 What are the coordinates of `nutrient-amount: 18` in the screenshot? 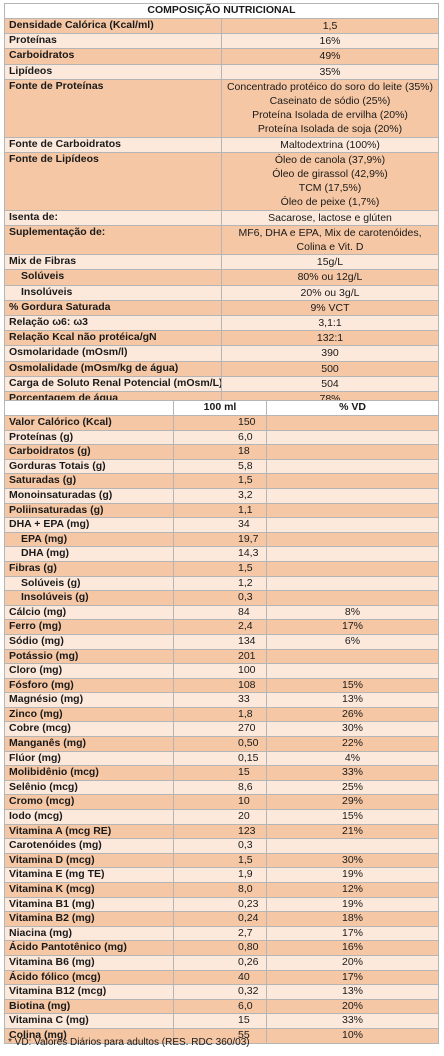 It's located at (220, 452).